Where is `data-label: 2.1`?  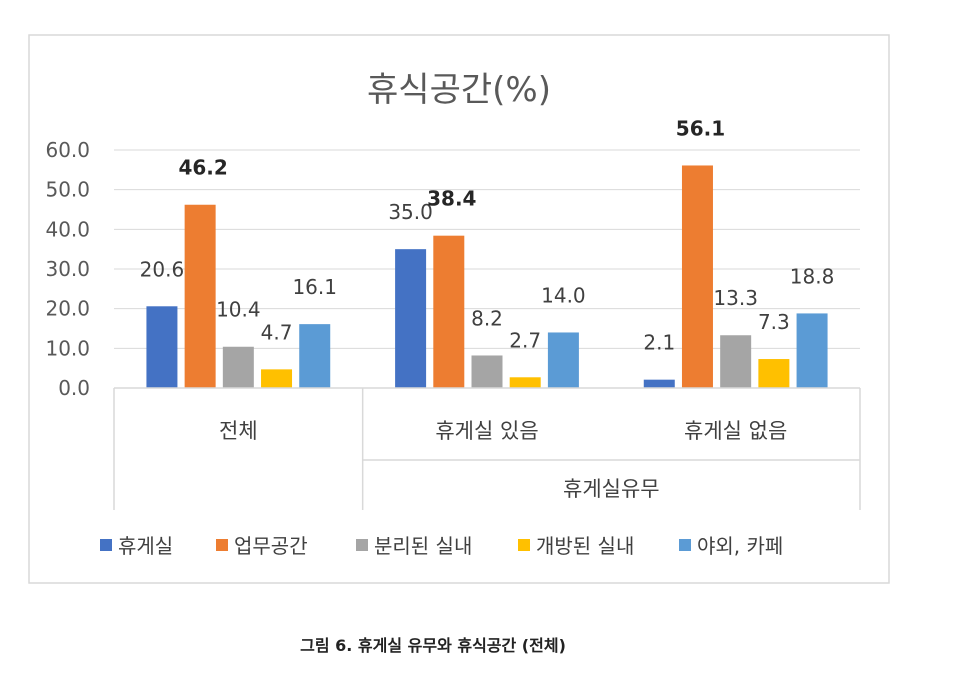
data-label: 2.1 is located at coordinates (659, 343).